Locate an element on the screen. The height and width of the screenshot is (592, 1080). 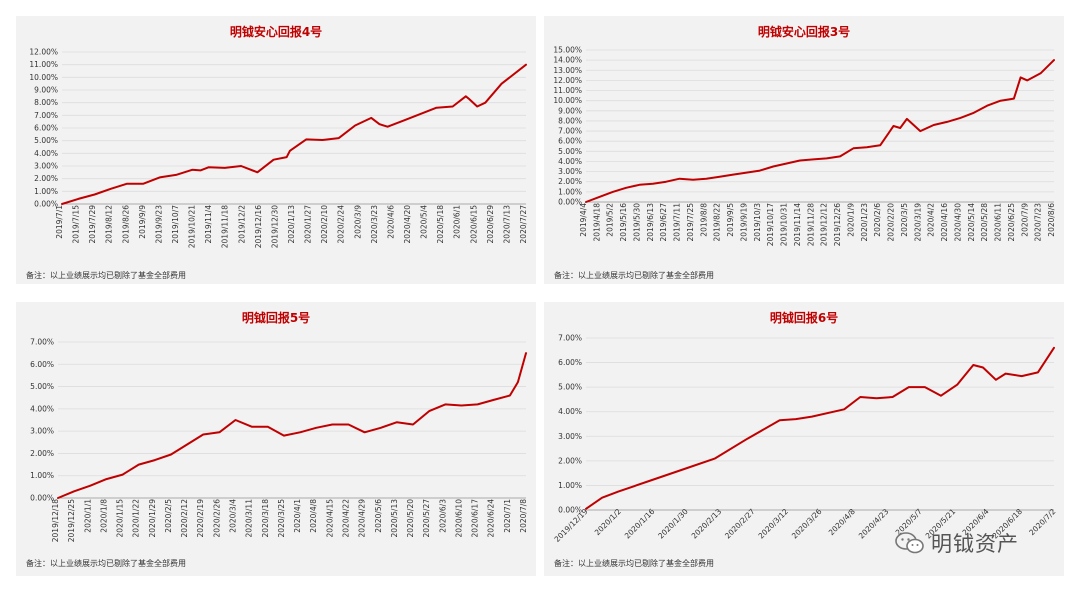
x-tick-label: 2019/12/2 is located at coordinates (241, 224).